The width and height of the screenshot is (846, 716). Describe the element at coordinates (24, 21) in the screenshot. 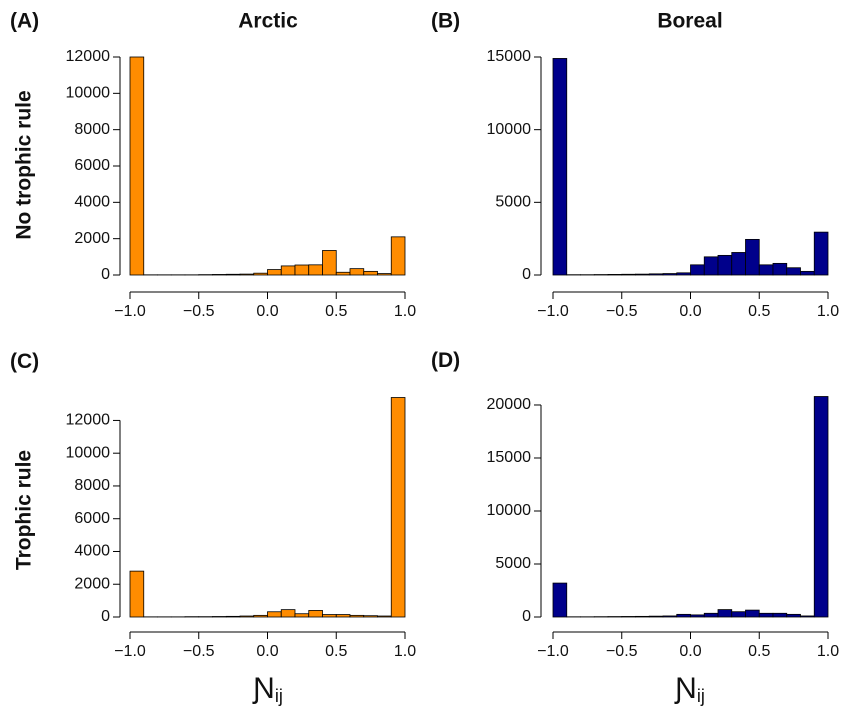

I see `panel-label: (A)` at that location.